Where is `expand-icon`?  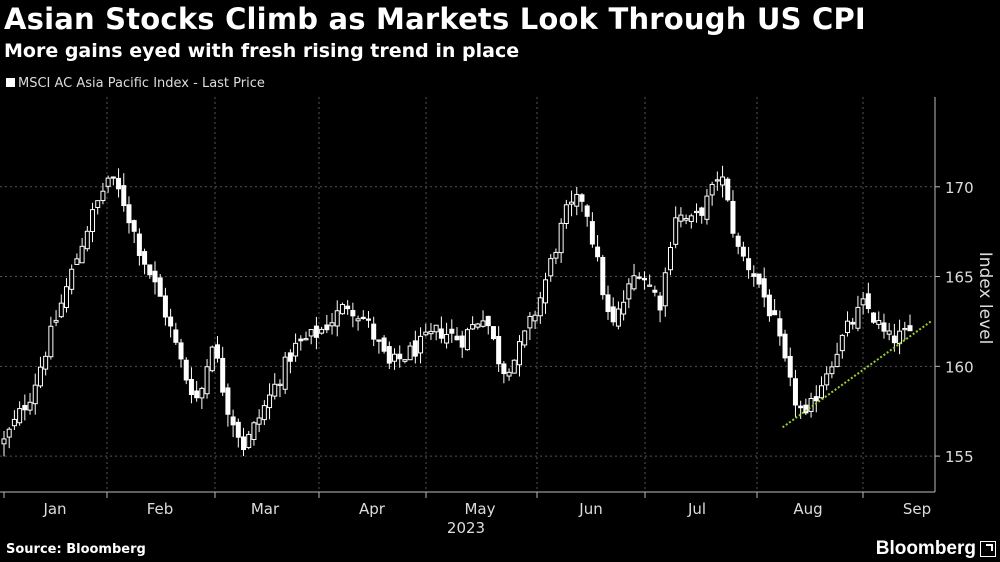
expand-icon is located at coordinates (988, 549).